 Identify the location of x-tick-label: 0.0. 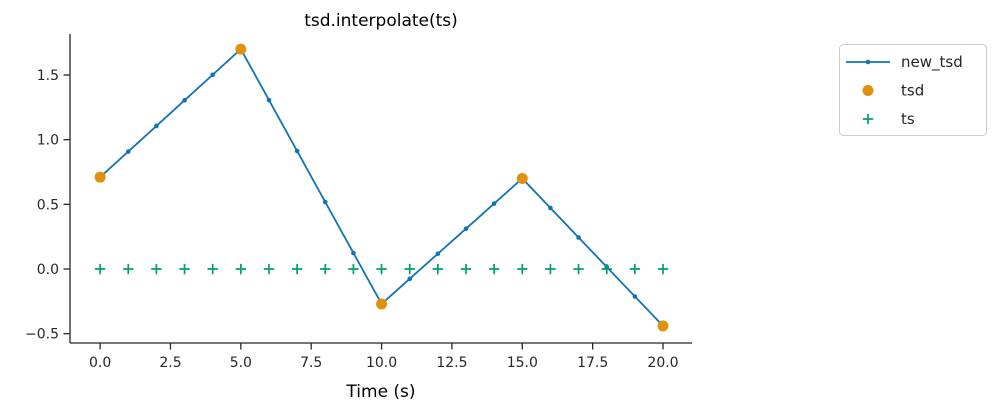
(100, 363).